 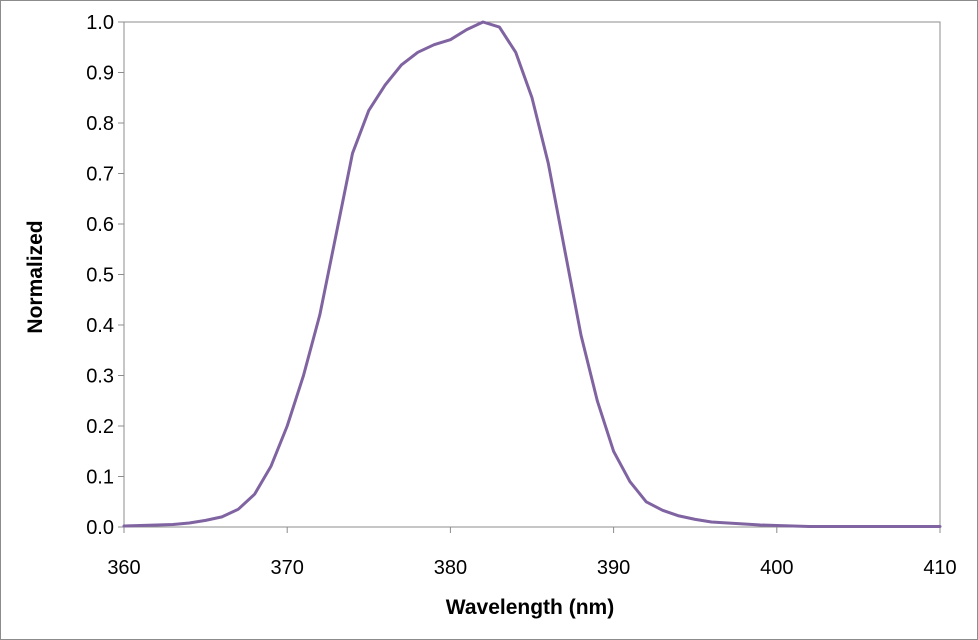 I want to click on x-tick-label: 360, so click(x=123, y=568).